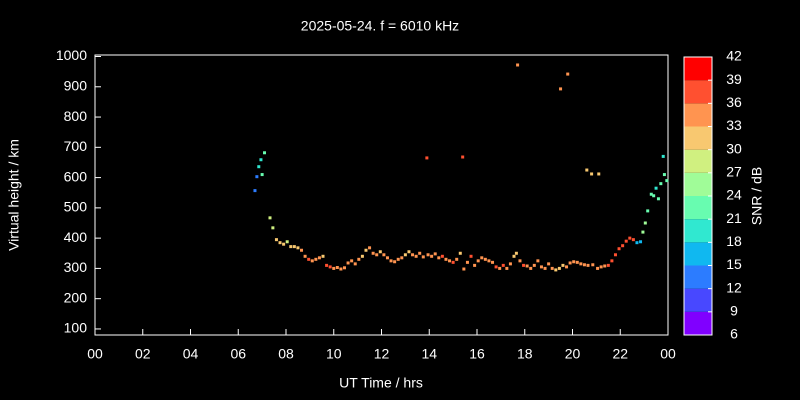 The height and width of the screenshot is (400, 800). I want to click on colorbar-tick-label: 12, so click(734, 287).